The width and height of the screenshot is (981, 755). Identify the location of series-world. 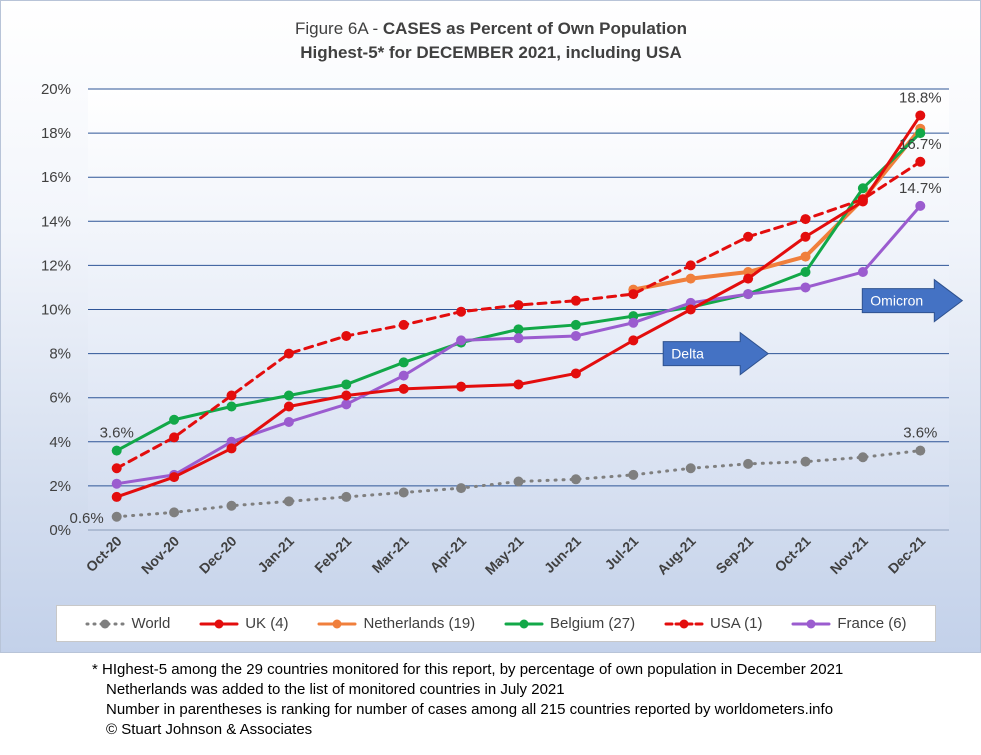
(518, 483).